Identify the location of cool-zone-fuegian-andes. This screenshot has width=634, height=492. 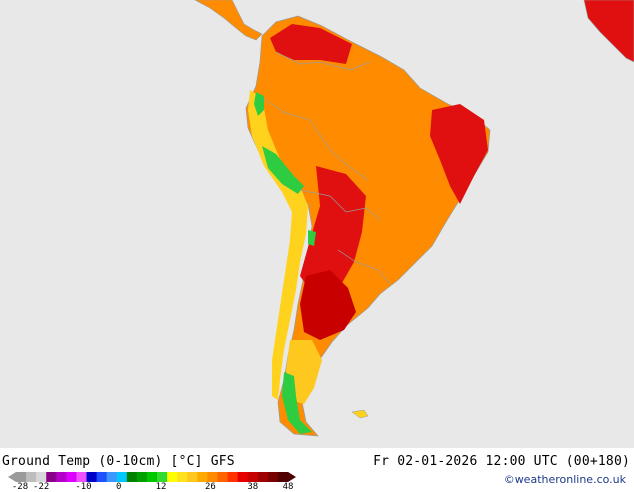
(297, 403).